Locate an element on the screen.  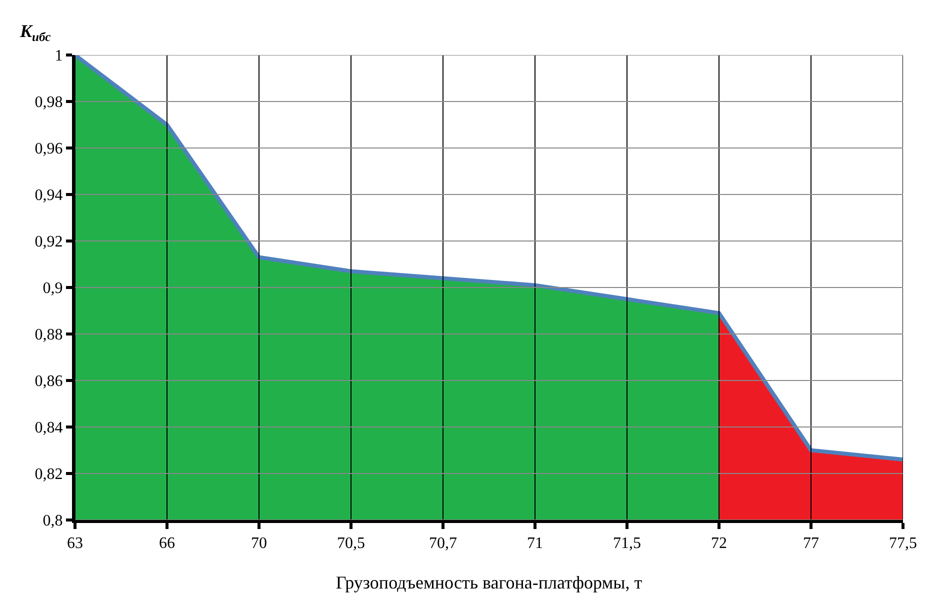
y-tick-label: 0,92 is located at coordinates (48, 242).